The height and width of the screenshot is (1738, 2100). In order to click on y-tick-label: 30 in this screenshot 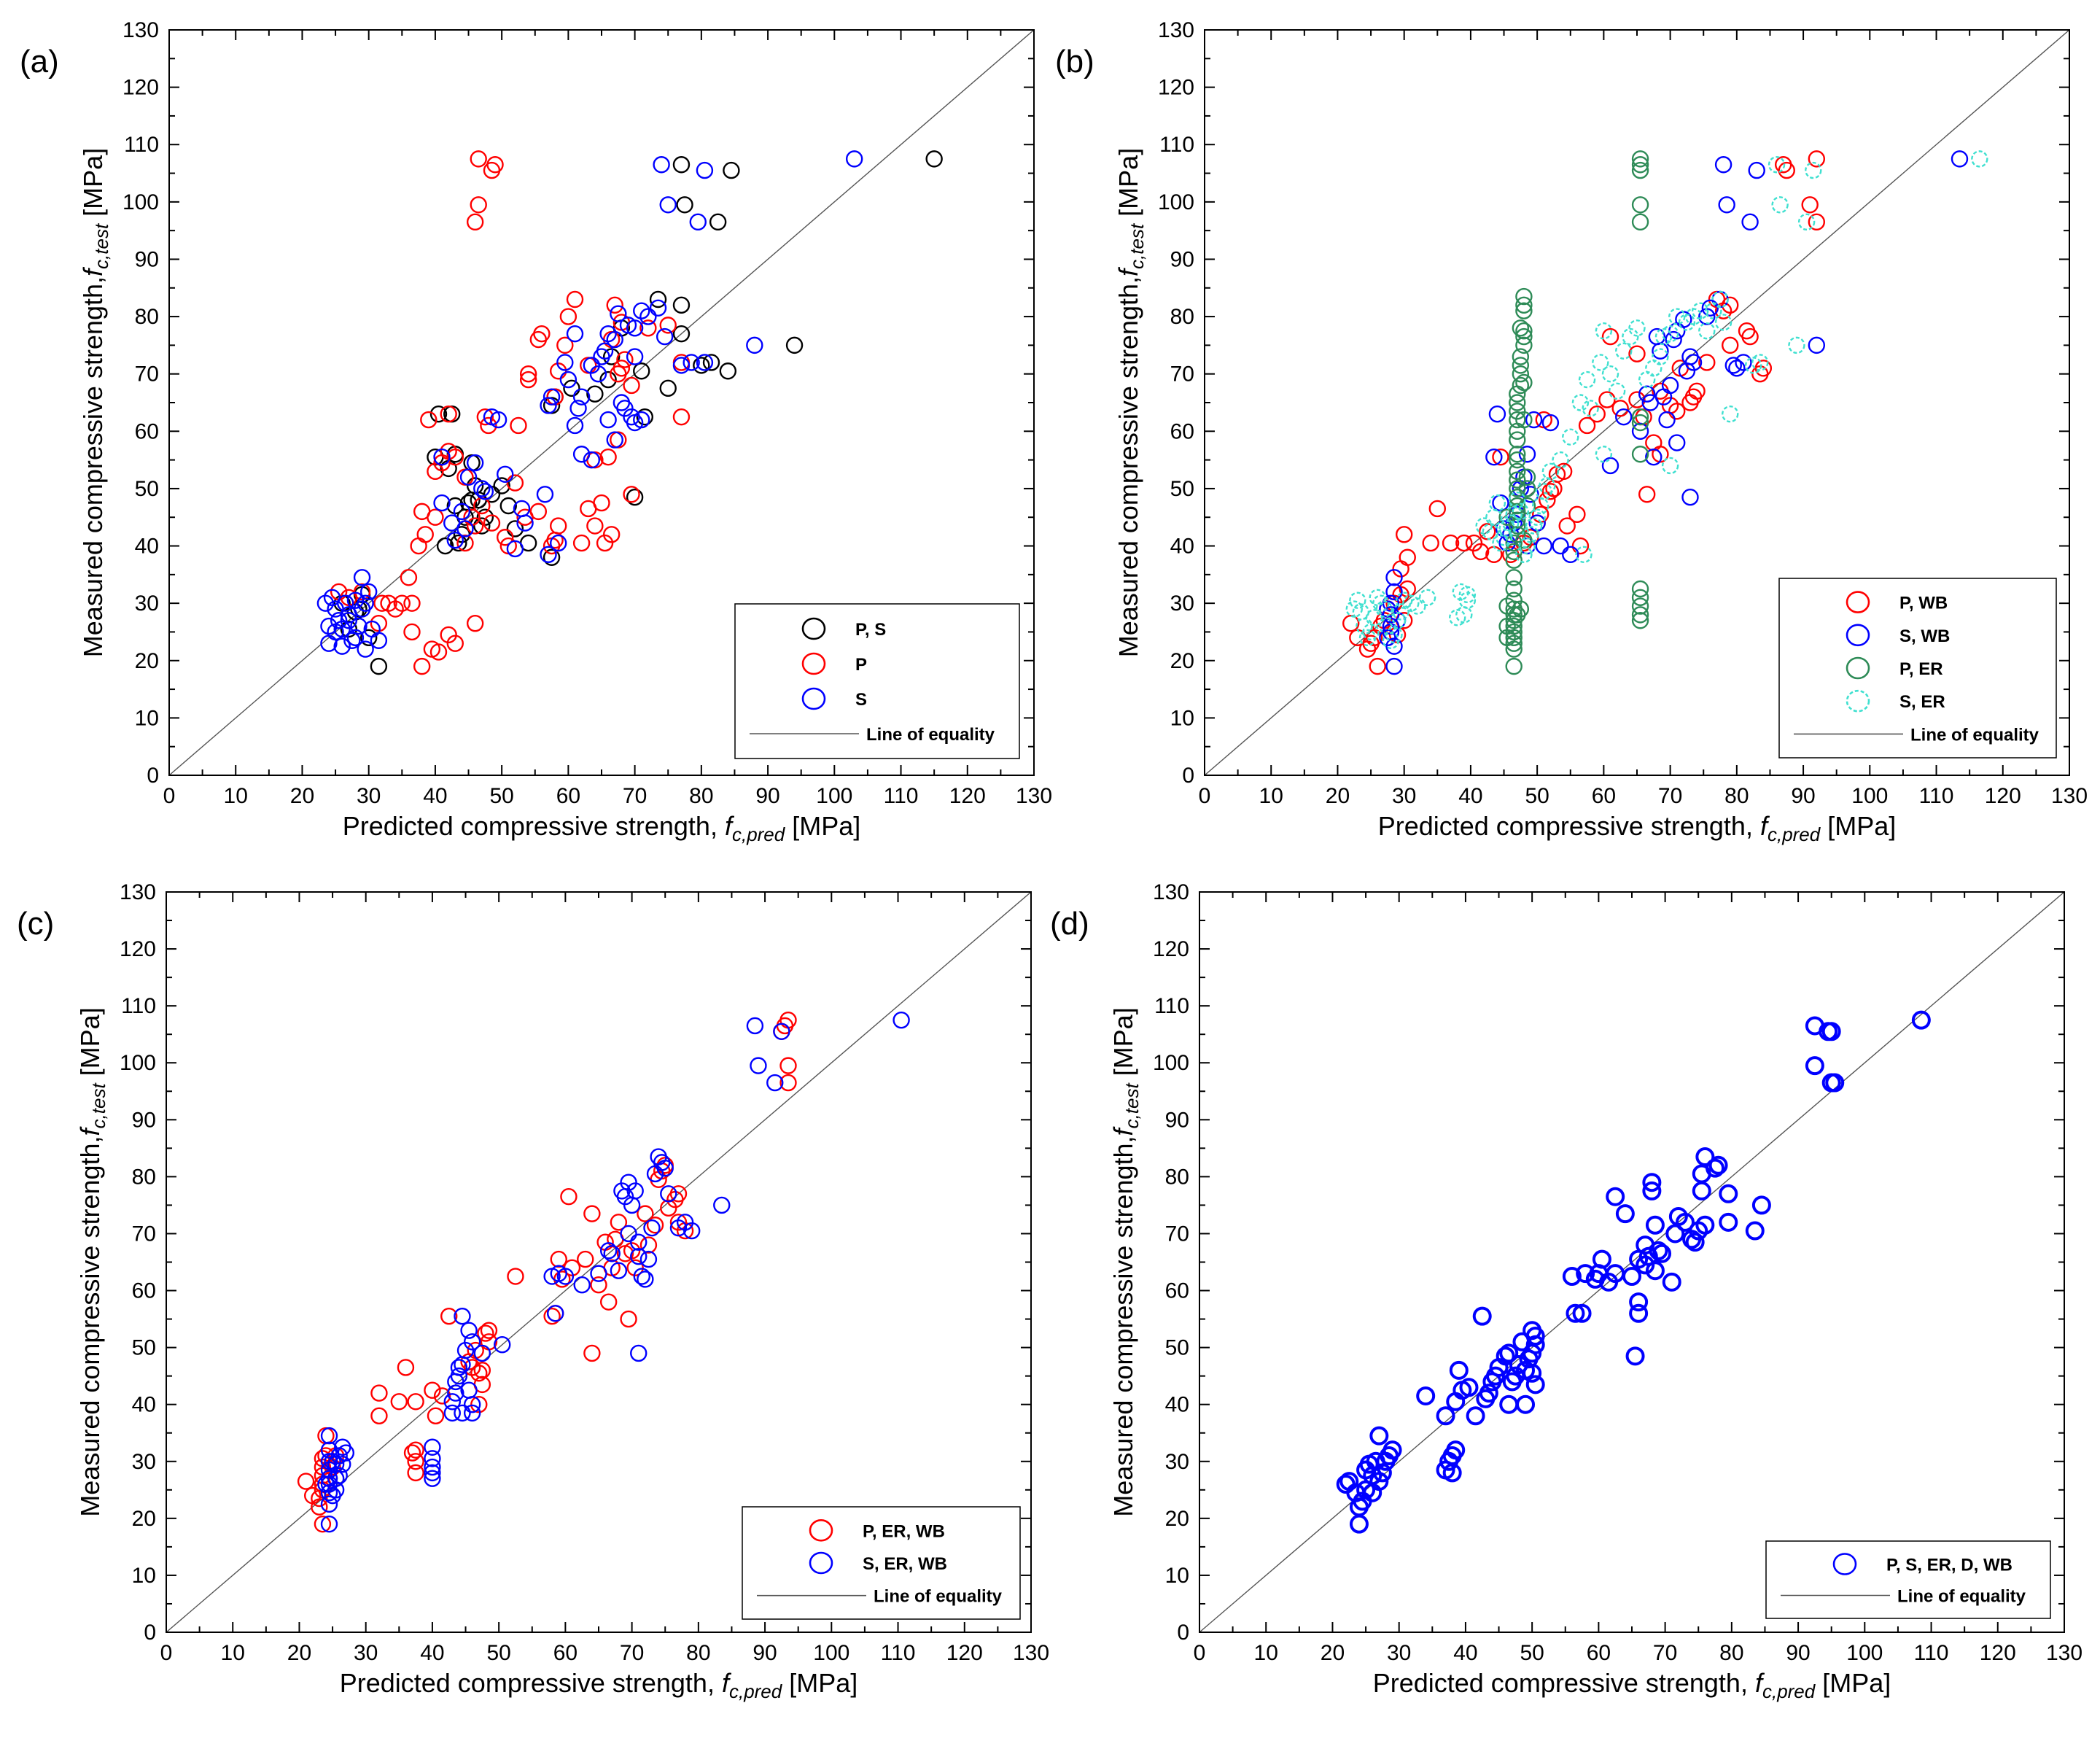, I will do `click(147, 604)`.